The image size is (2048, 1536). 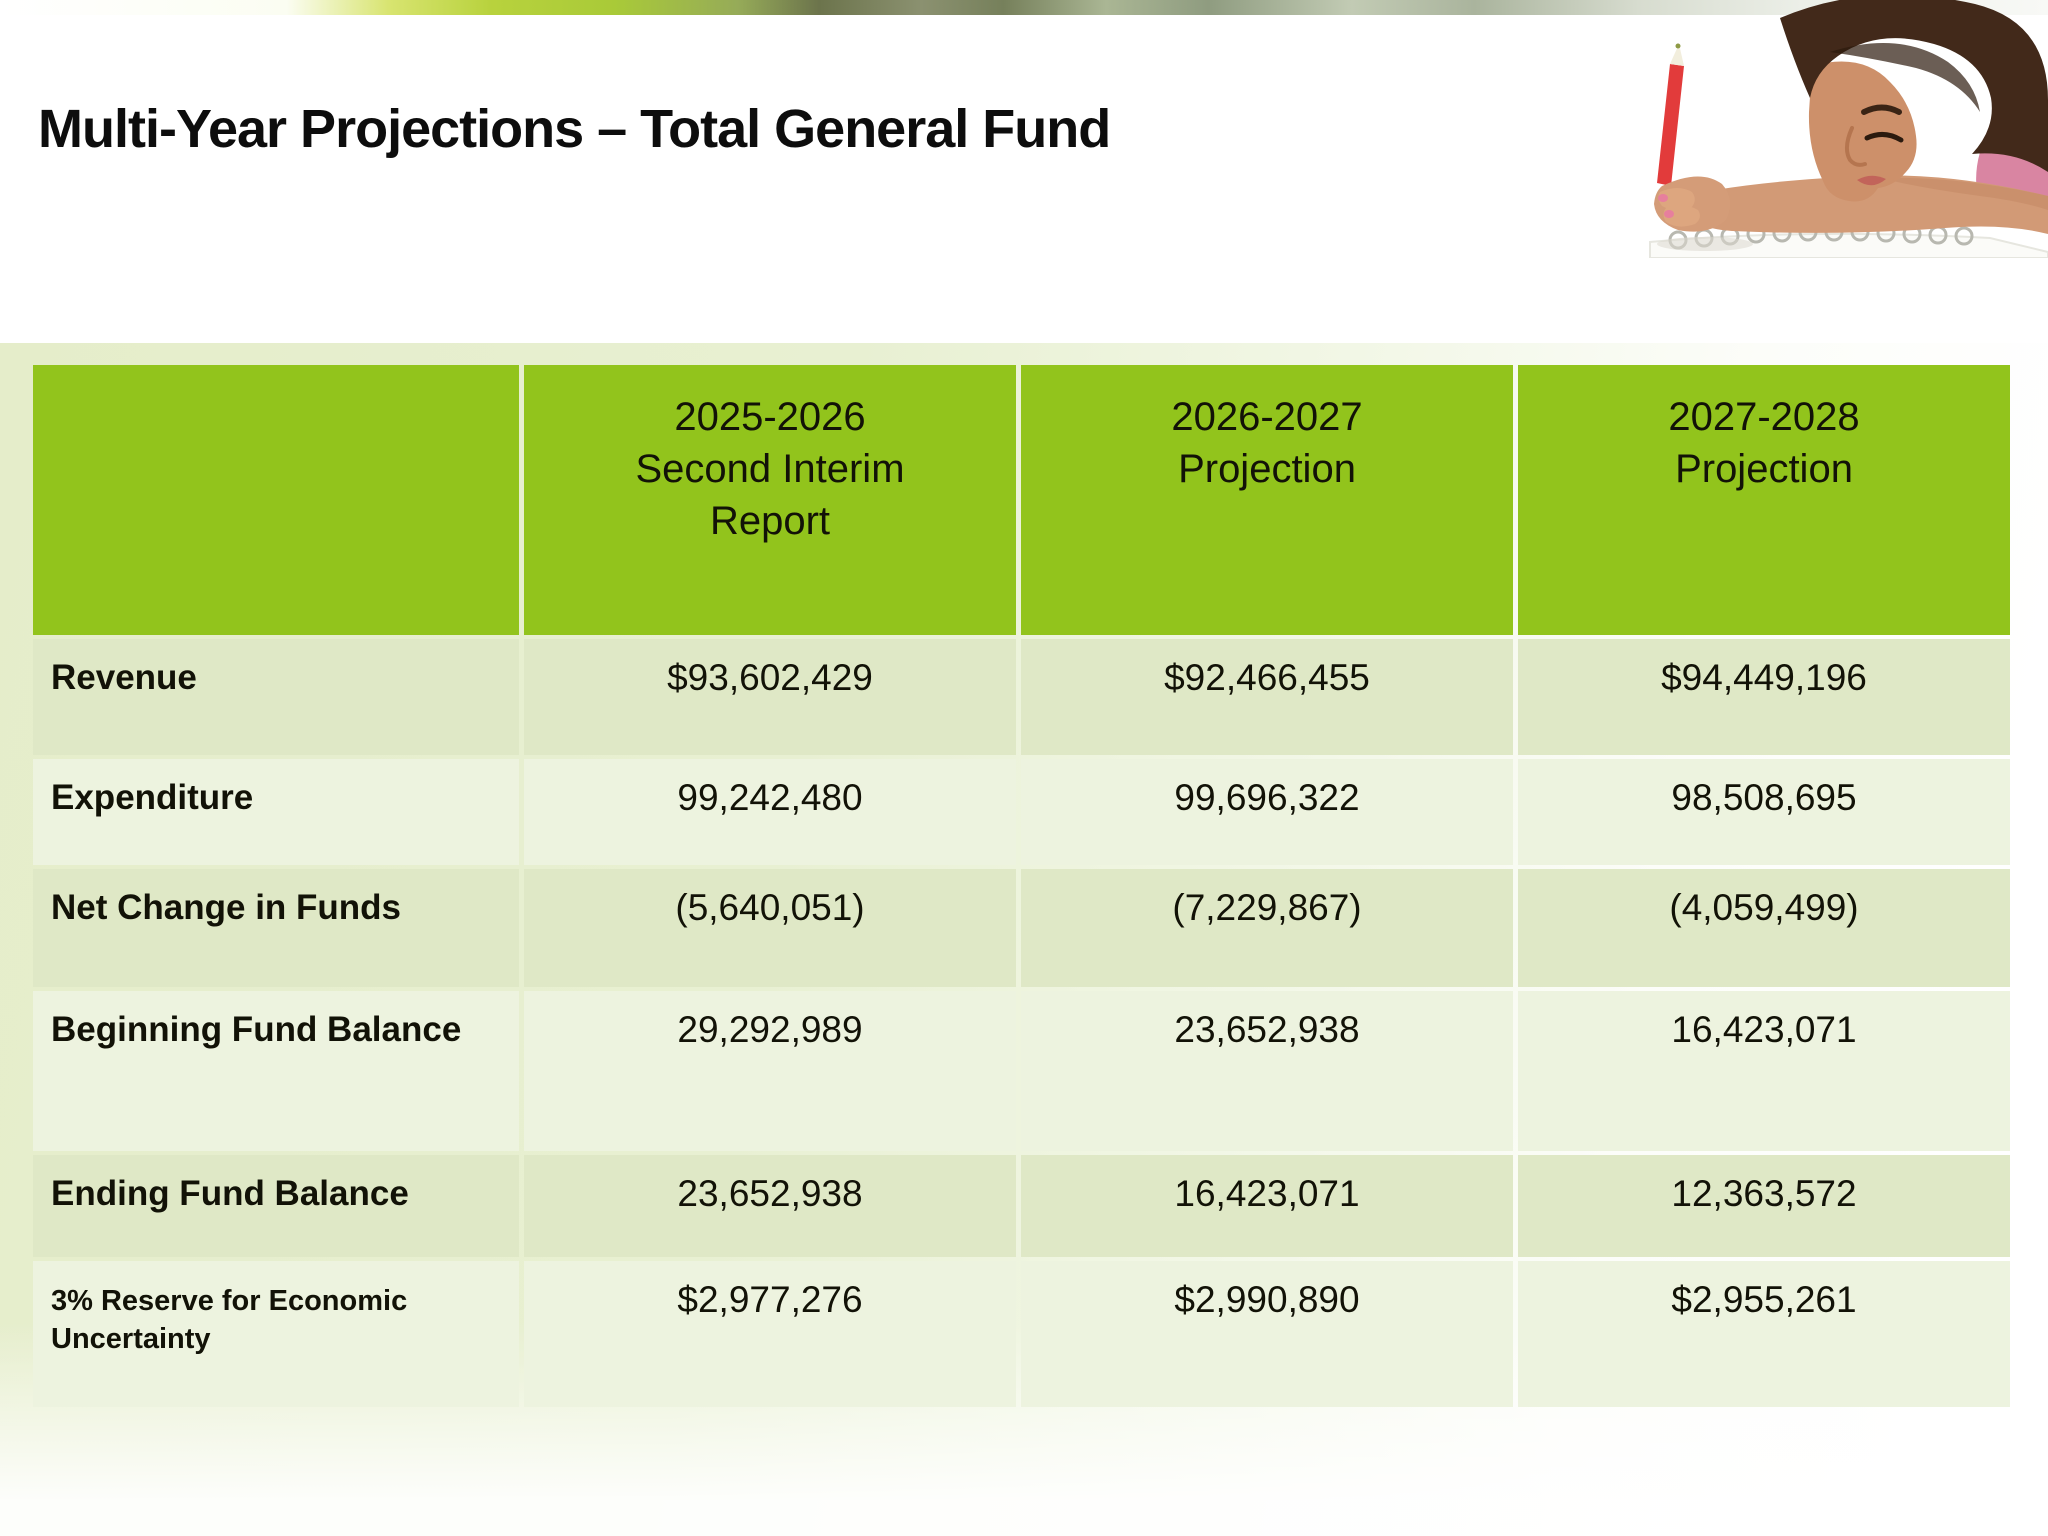 I want to click on row-label: Expenditure, so click(x=276, y=812).